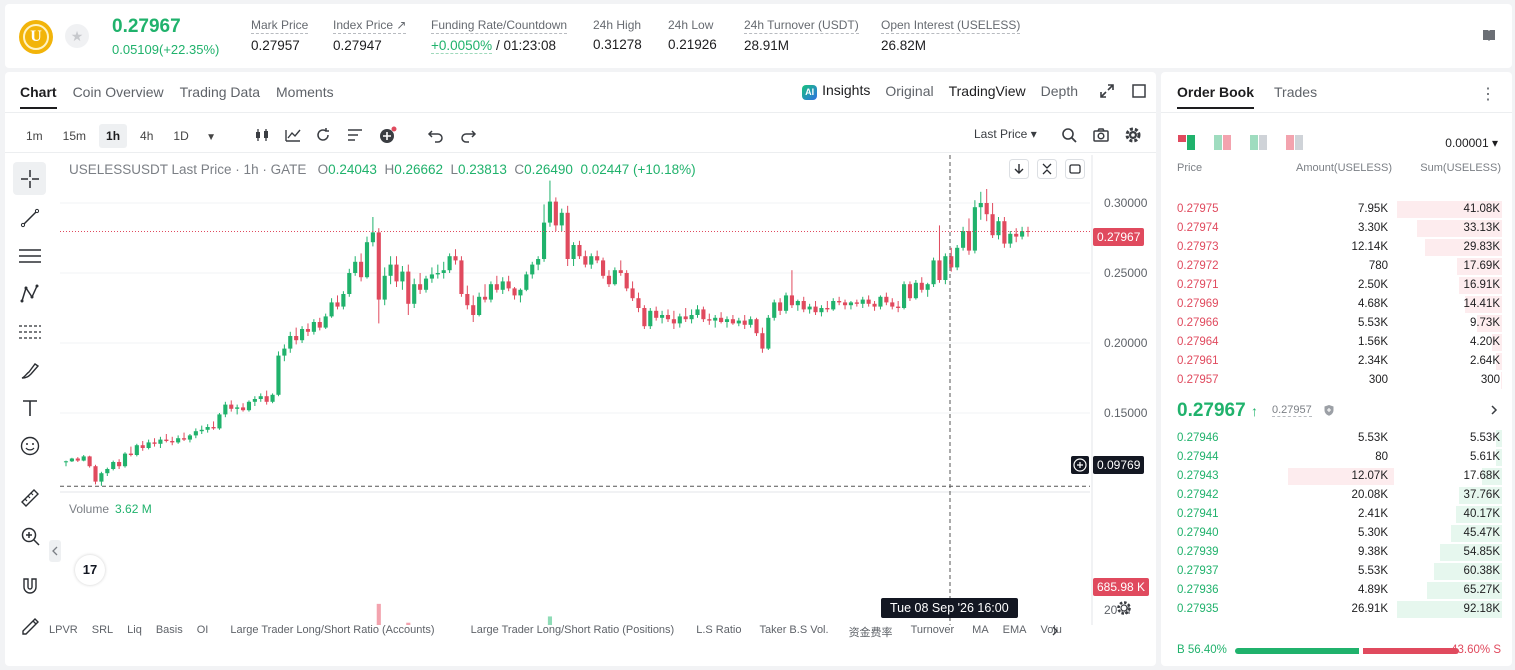 Image resolution: width=1515 pixels, height=670 pixels. I want to click on fibonacci-tool-icon, so click(29, 331).